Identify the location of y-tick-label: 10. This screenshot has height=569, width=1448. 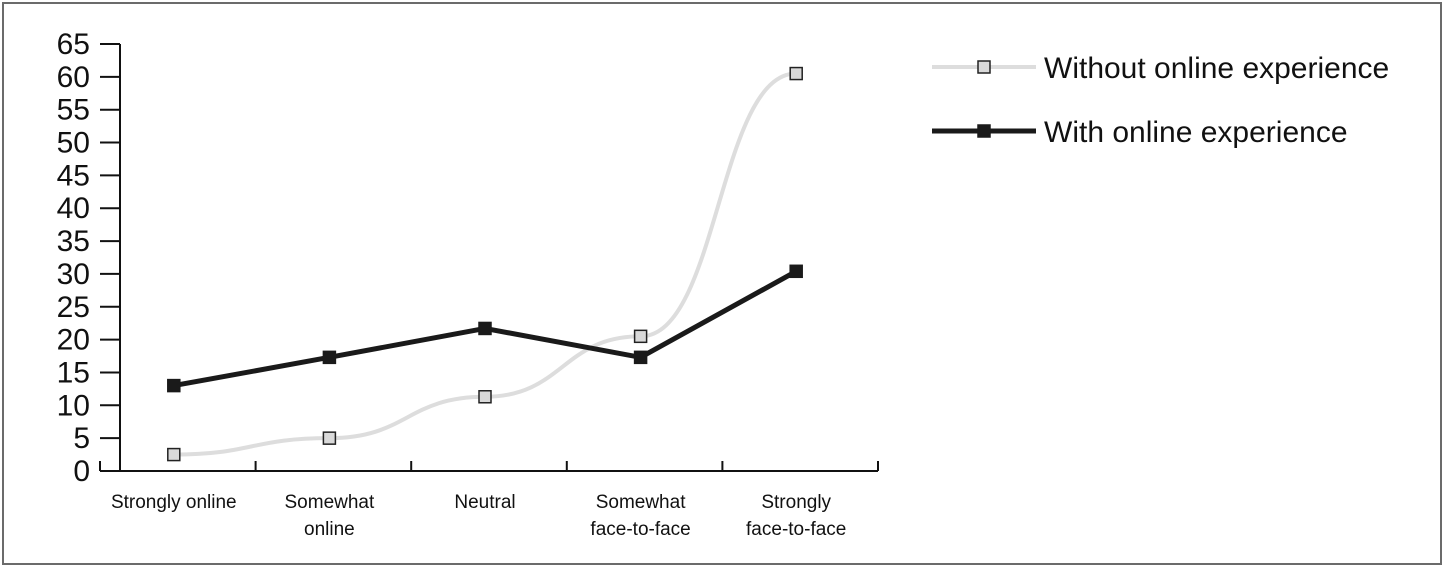
(73, 405).